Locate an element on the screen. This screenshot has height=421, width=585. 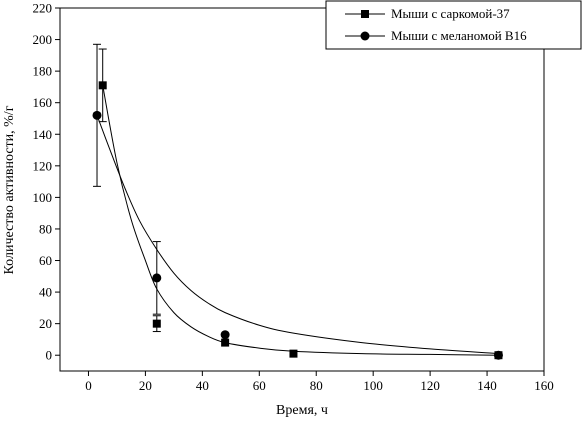
y-tick-label: 20 is located at coordinates (45, 323).